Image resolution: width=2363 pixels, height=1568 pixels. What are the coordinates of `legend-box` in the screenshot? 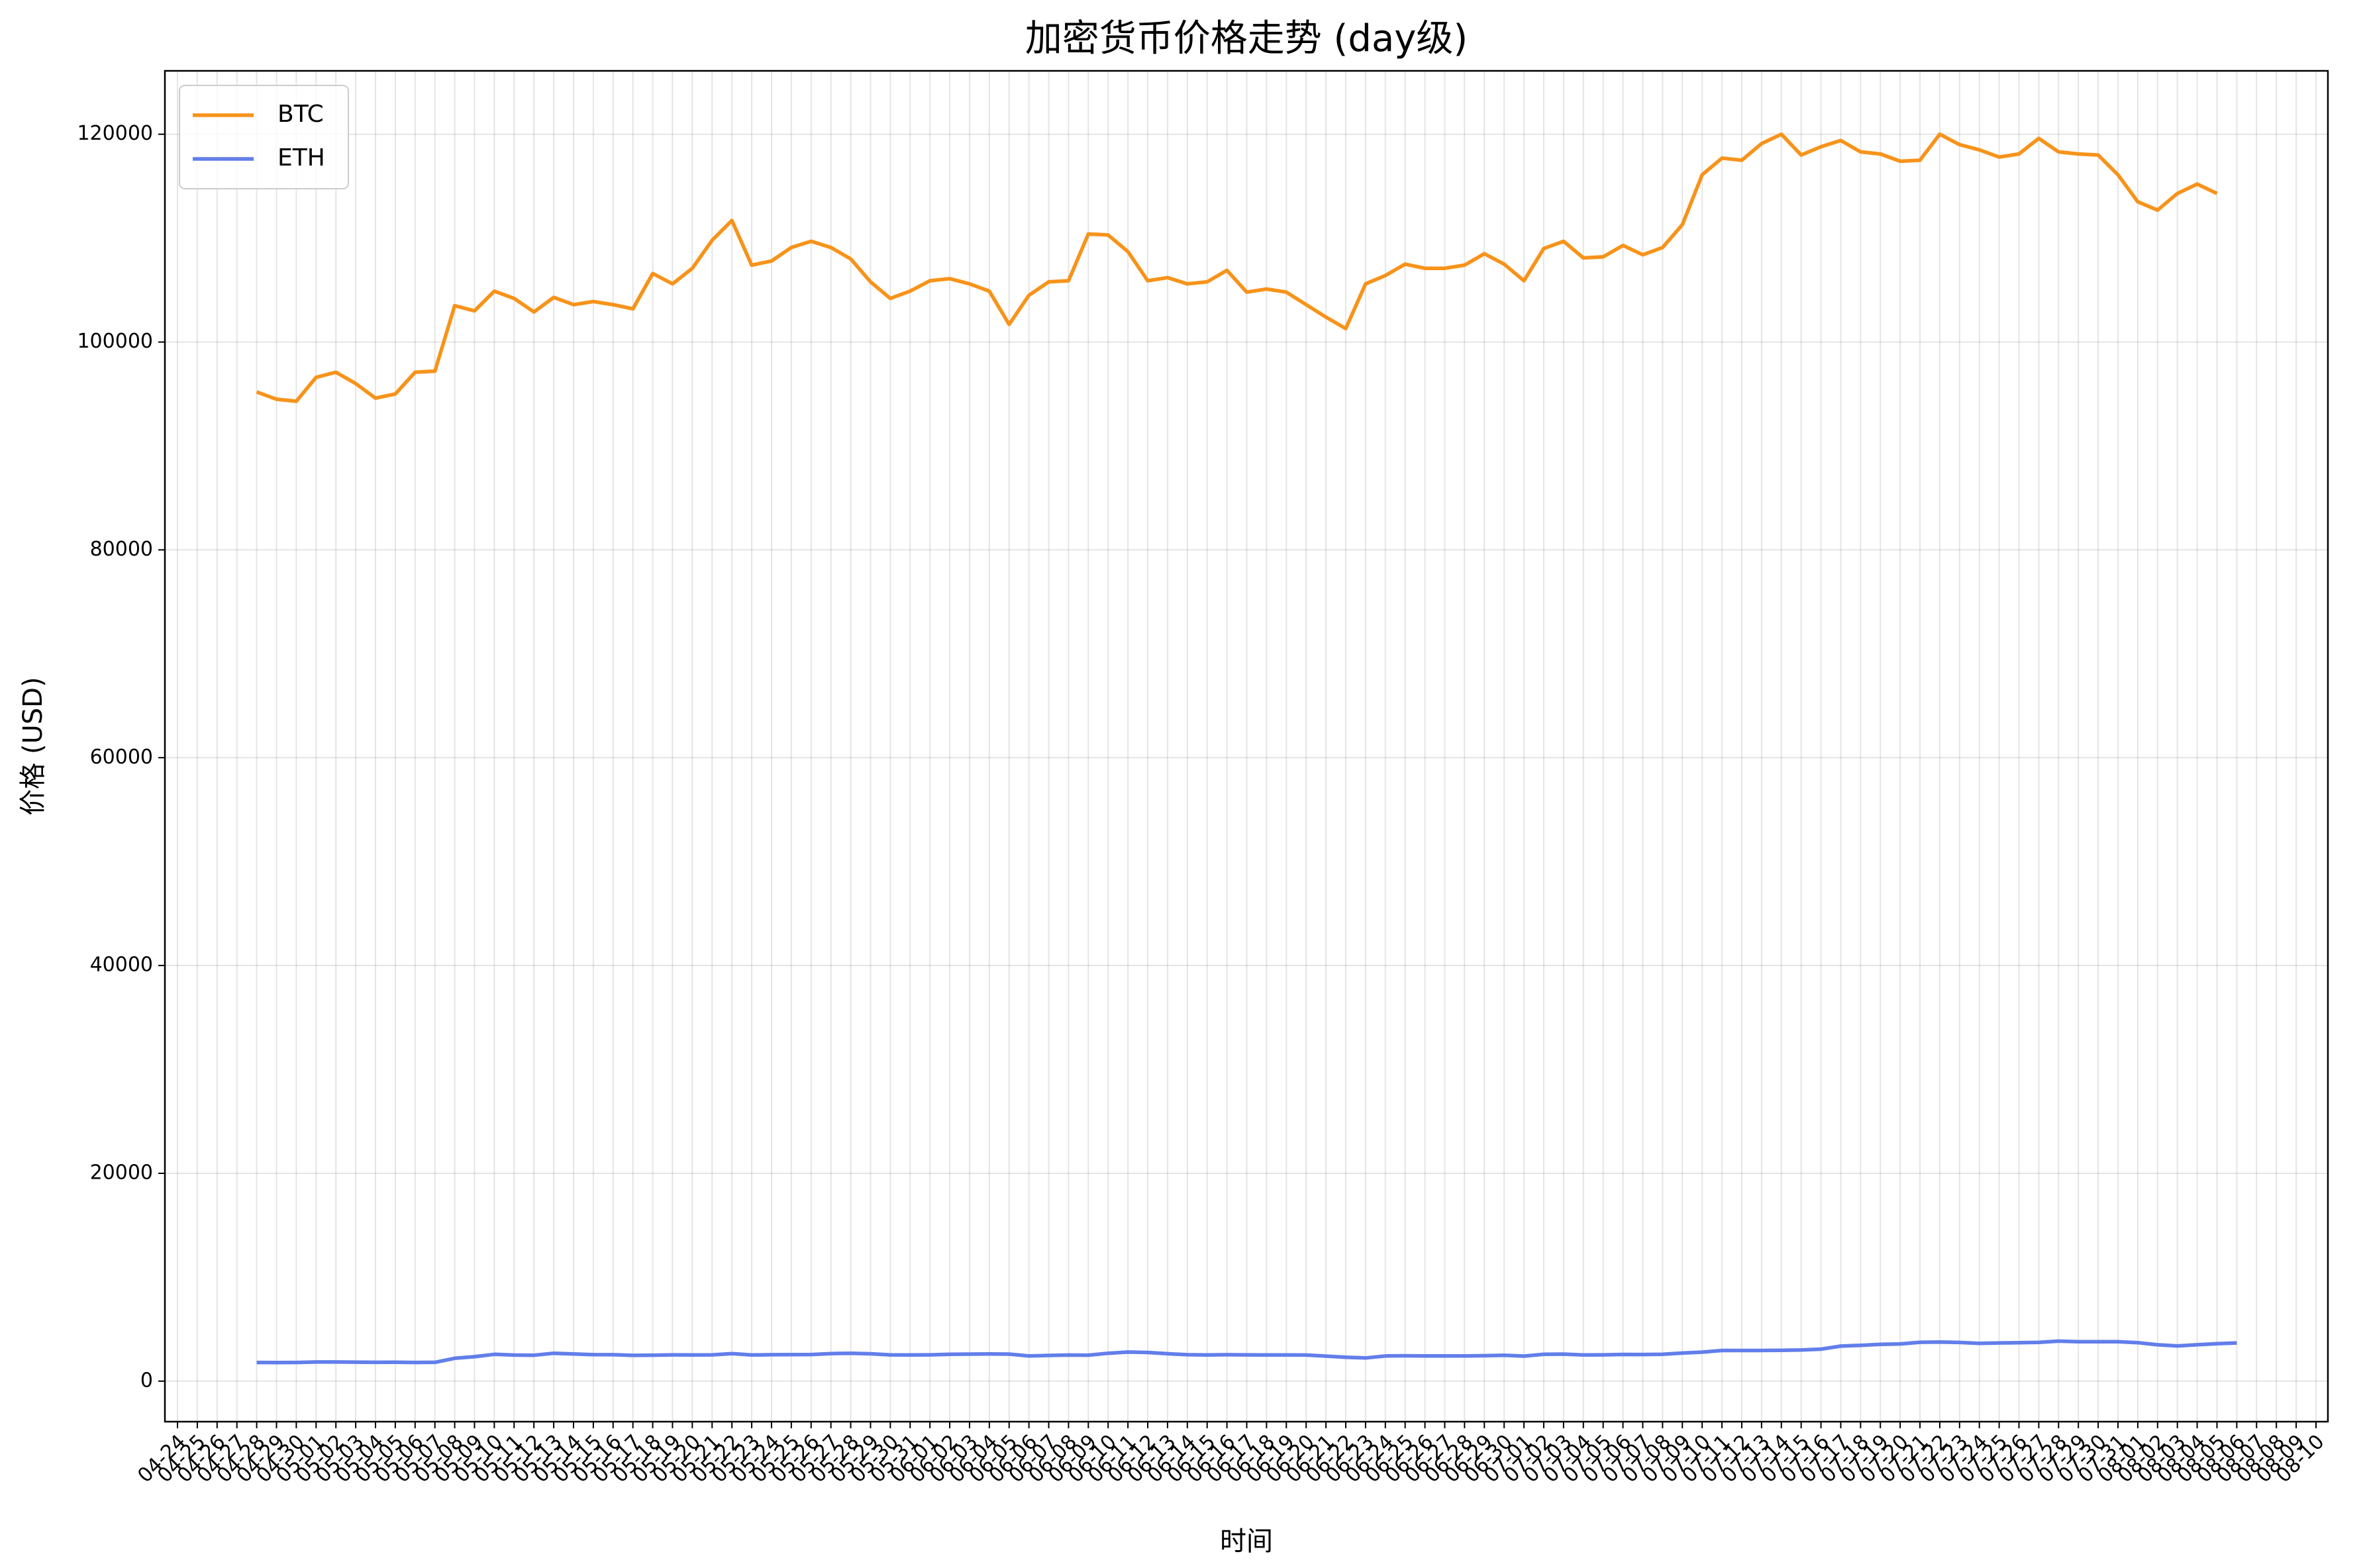 It's located at (264, 137).